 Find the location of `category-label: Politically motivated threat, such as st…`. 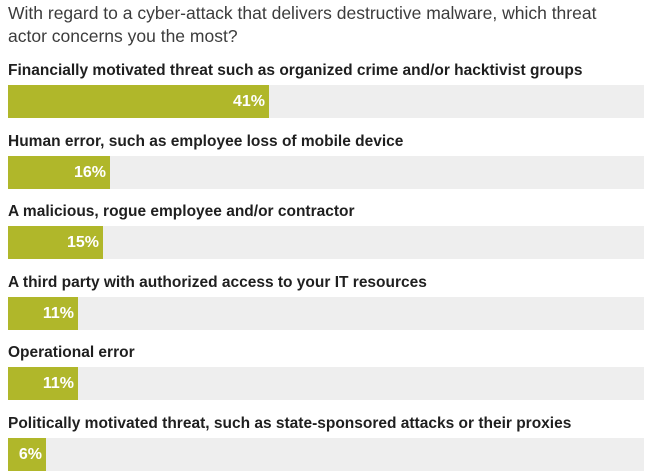

category-label: Politically motivated threat, such as st… is located at coordinates (290, 423).